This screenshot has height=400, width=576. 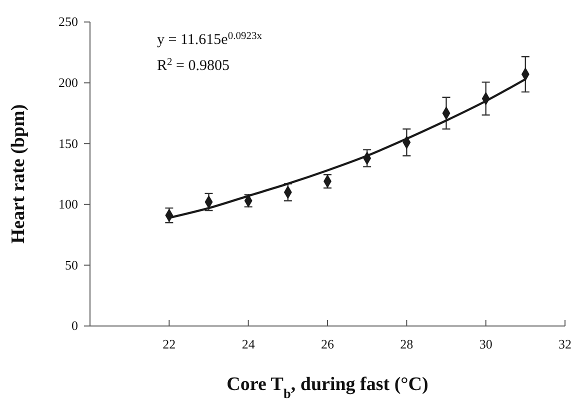 I want to click on y-tick-label: 0, so click(x=75, y=326).